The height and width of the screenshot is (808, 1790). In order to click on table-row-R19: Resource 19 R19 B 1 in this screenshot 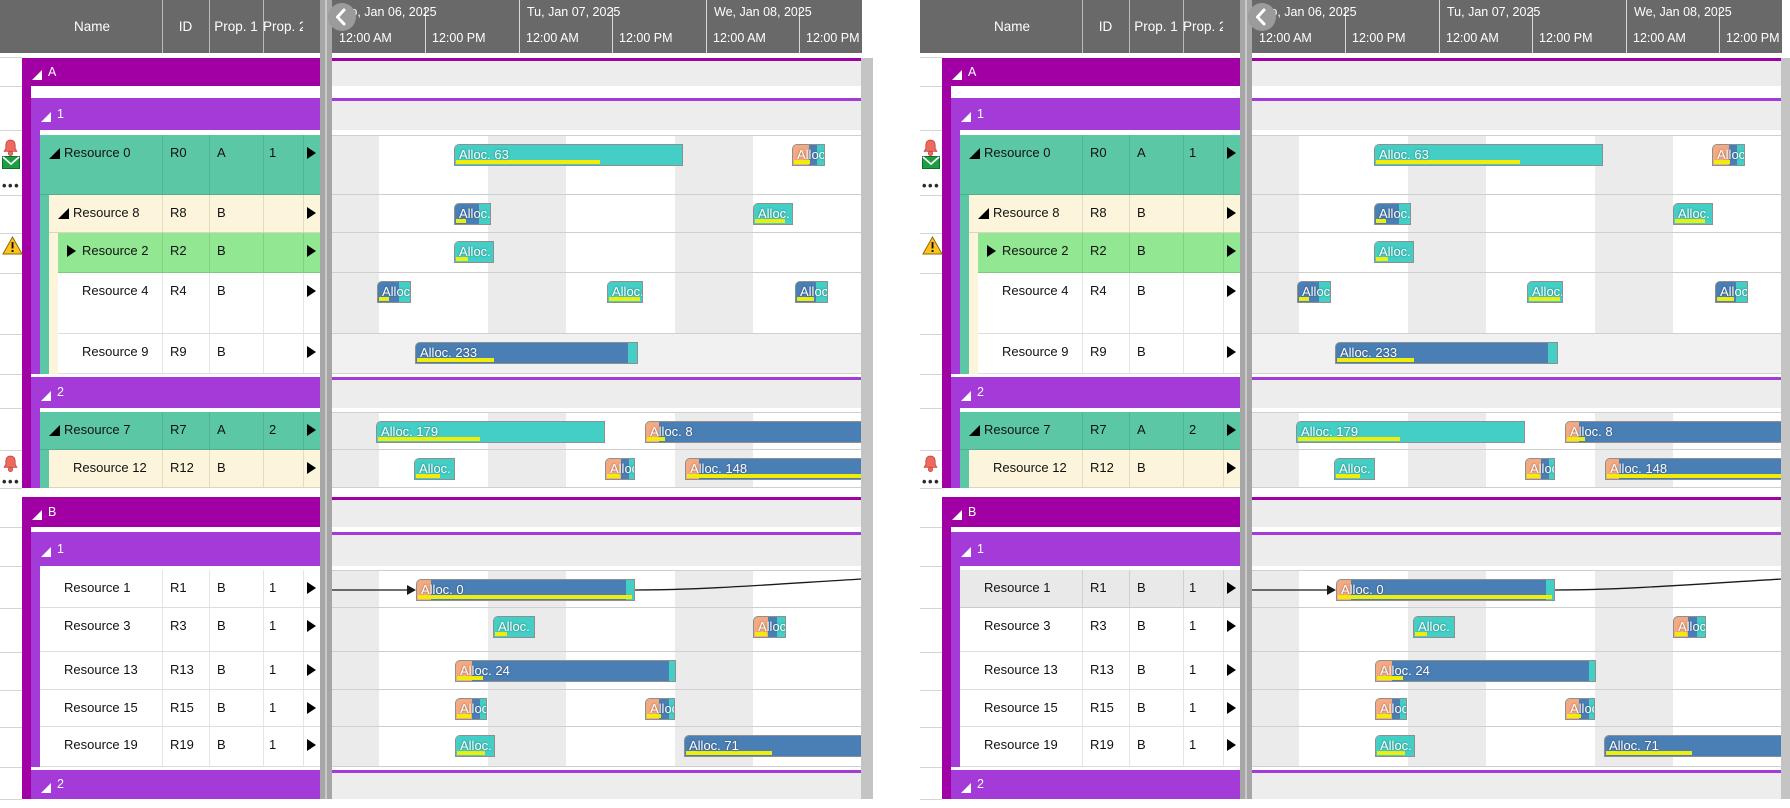, I will do `click(180, 747)`.